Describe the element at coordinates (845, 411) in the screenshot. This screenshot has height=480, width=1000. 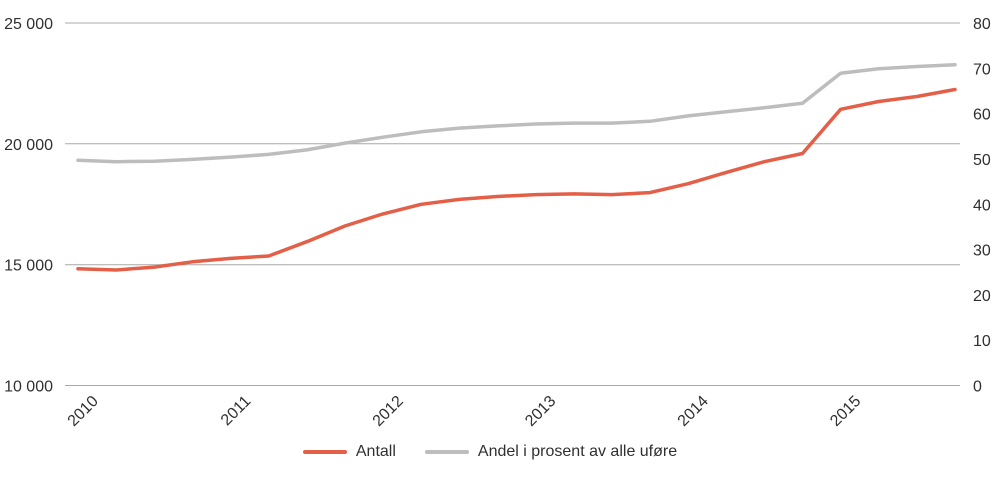
I see `x-axis-year-label: 2015` at that location.